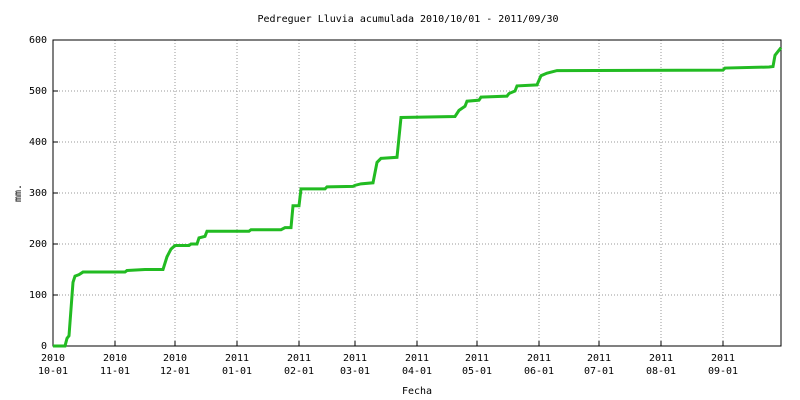 The height and width of the screenshot is (400, 800). What do you see at coordinates (115, 371) in the screenshot?
I see `x-tick-label: 11-01` at bounding box center [115, 371].